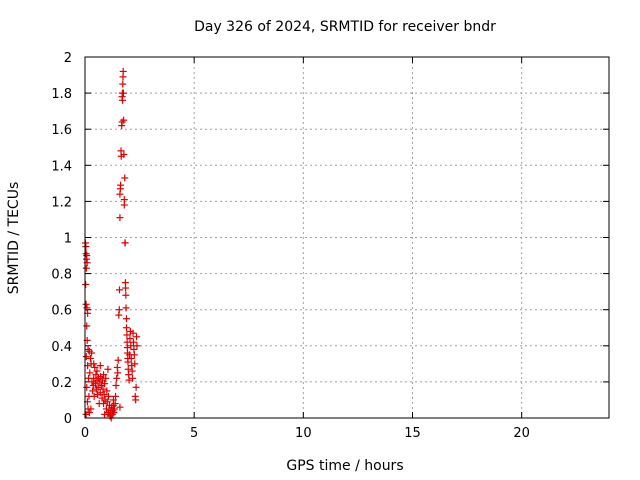 The height and width of the screenshot is (480, 640). I want to click on y-tick-label: 2, so click(68, 58).